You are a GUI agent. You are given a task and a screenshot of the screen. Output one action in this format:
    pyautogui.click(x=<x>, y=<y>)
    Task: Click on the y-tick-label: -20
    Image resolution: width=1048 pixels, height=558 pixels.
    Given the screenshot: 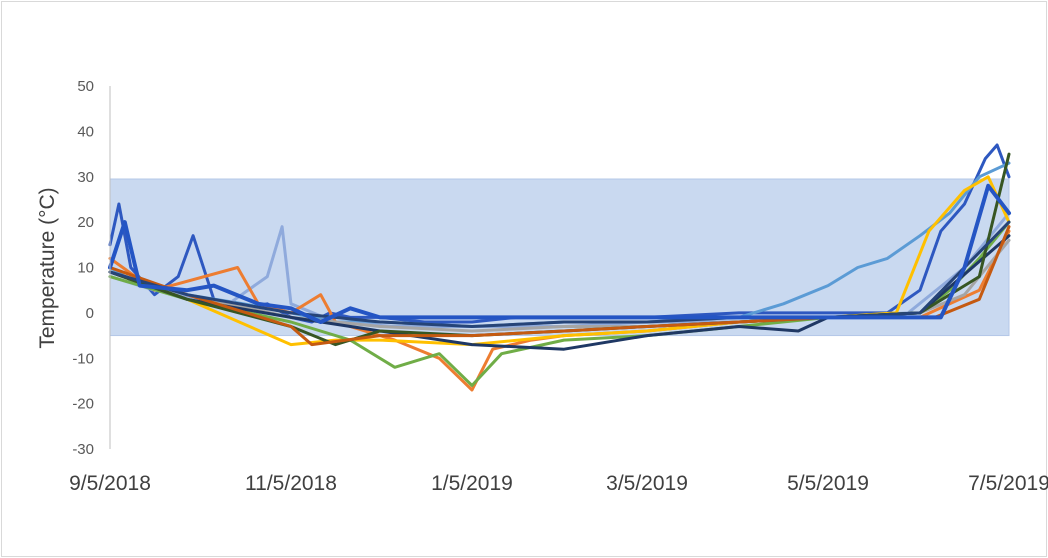 What is the action you would take?
    pyautogui.click(x=83, y=404)
    